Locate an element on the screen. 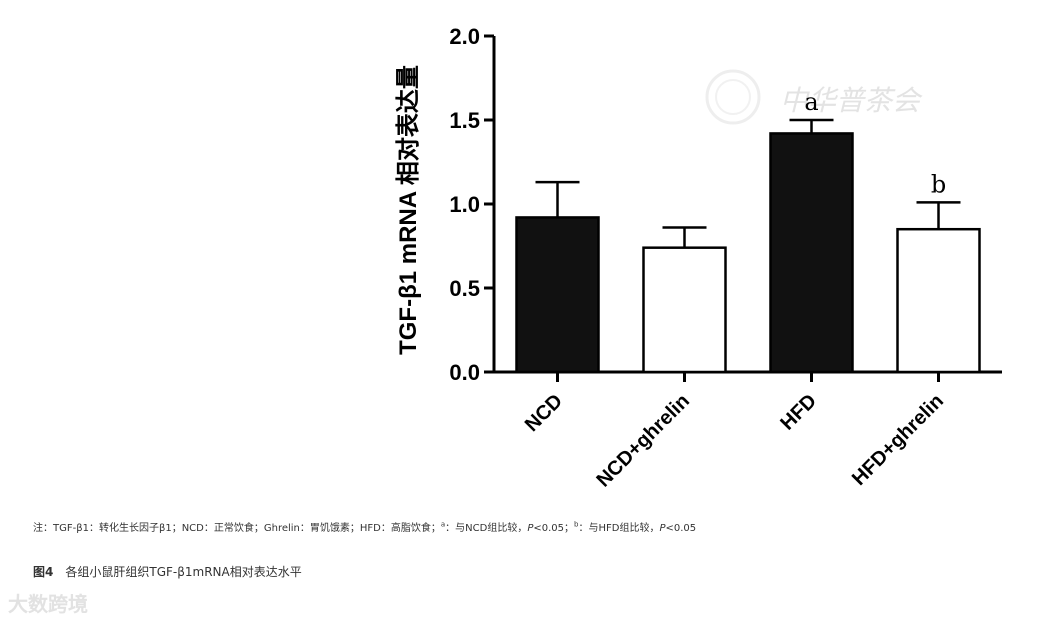 Image resolution: width=1047 pixels, height=618 pixels. note-p2: P is located at coordinates (662, 528).